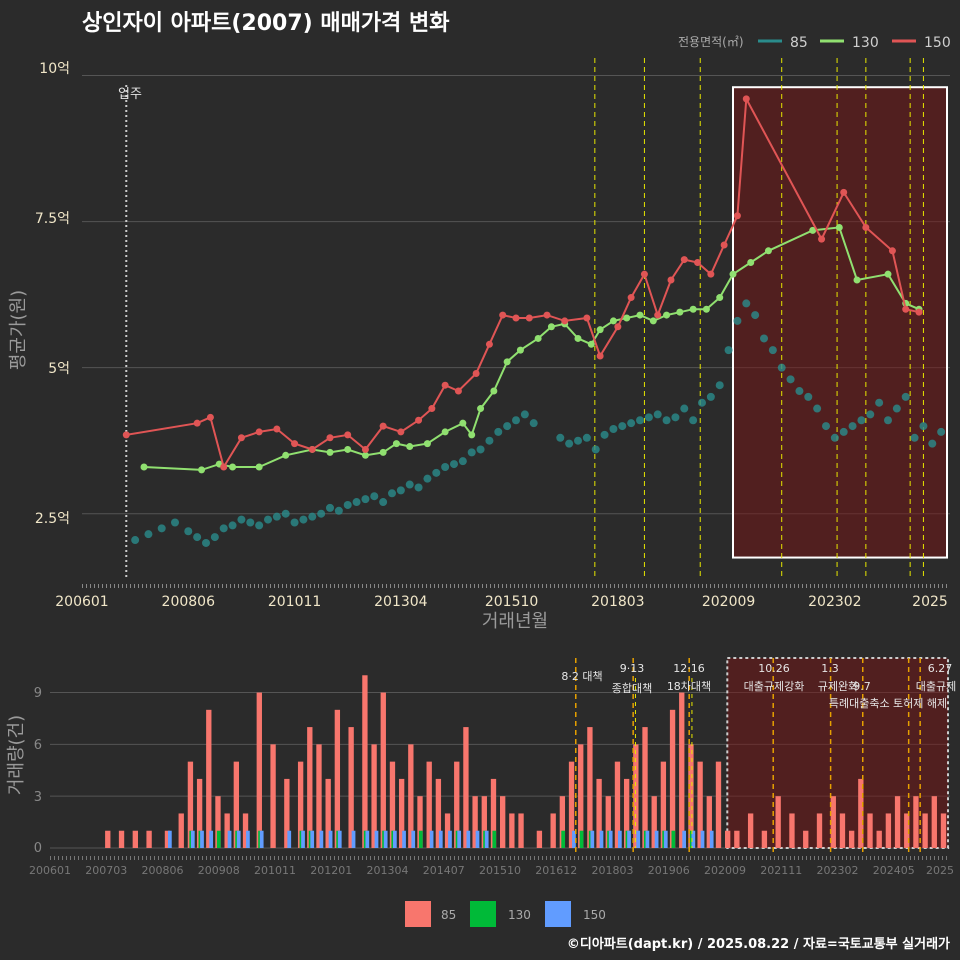 The width and height of the screenshot is (960, 960). Describe the element at coordinates (52, 219) in the screenshot. I see `y-tick-7-5: 7.5억` at that location.